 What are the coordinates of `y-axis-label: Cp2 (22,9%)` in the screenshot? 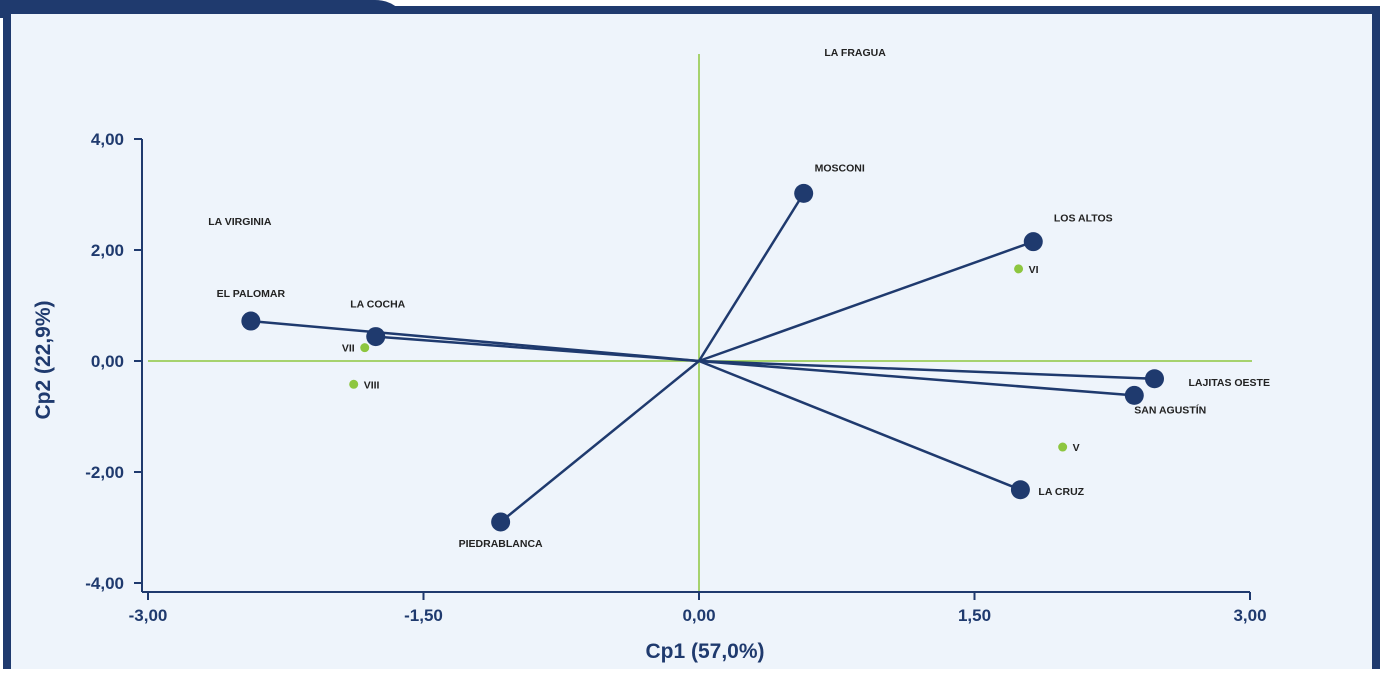 It's located at (43, 359).